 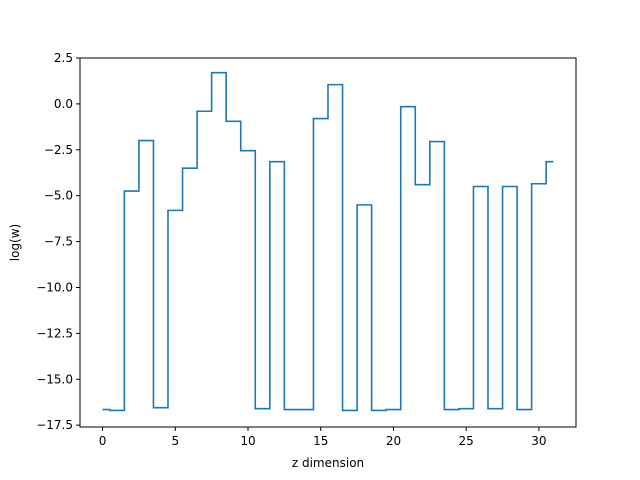 What do you see at coordinates (320, 441) in the screenshot?
I see `x-tick-label: 15` at bounding box center [320, 441].